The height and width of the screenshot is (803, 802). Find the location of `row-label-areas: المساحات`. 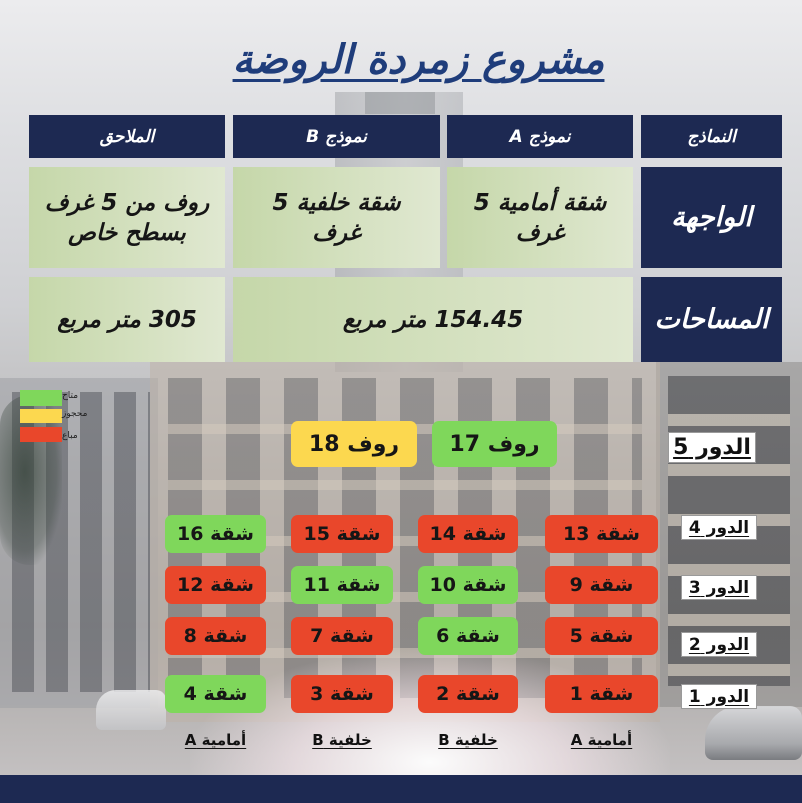

row-label-areas: المساحات is located at coordinates (711, 319).